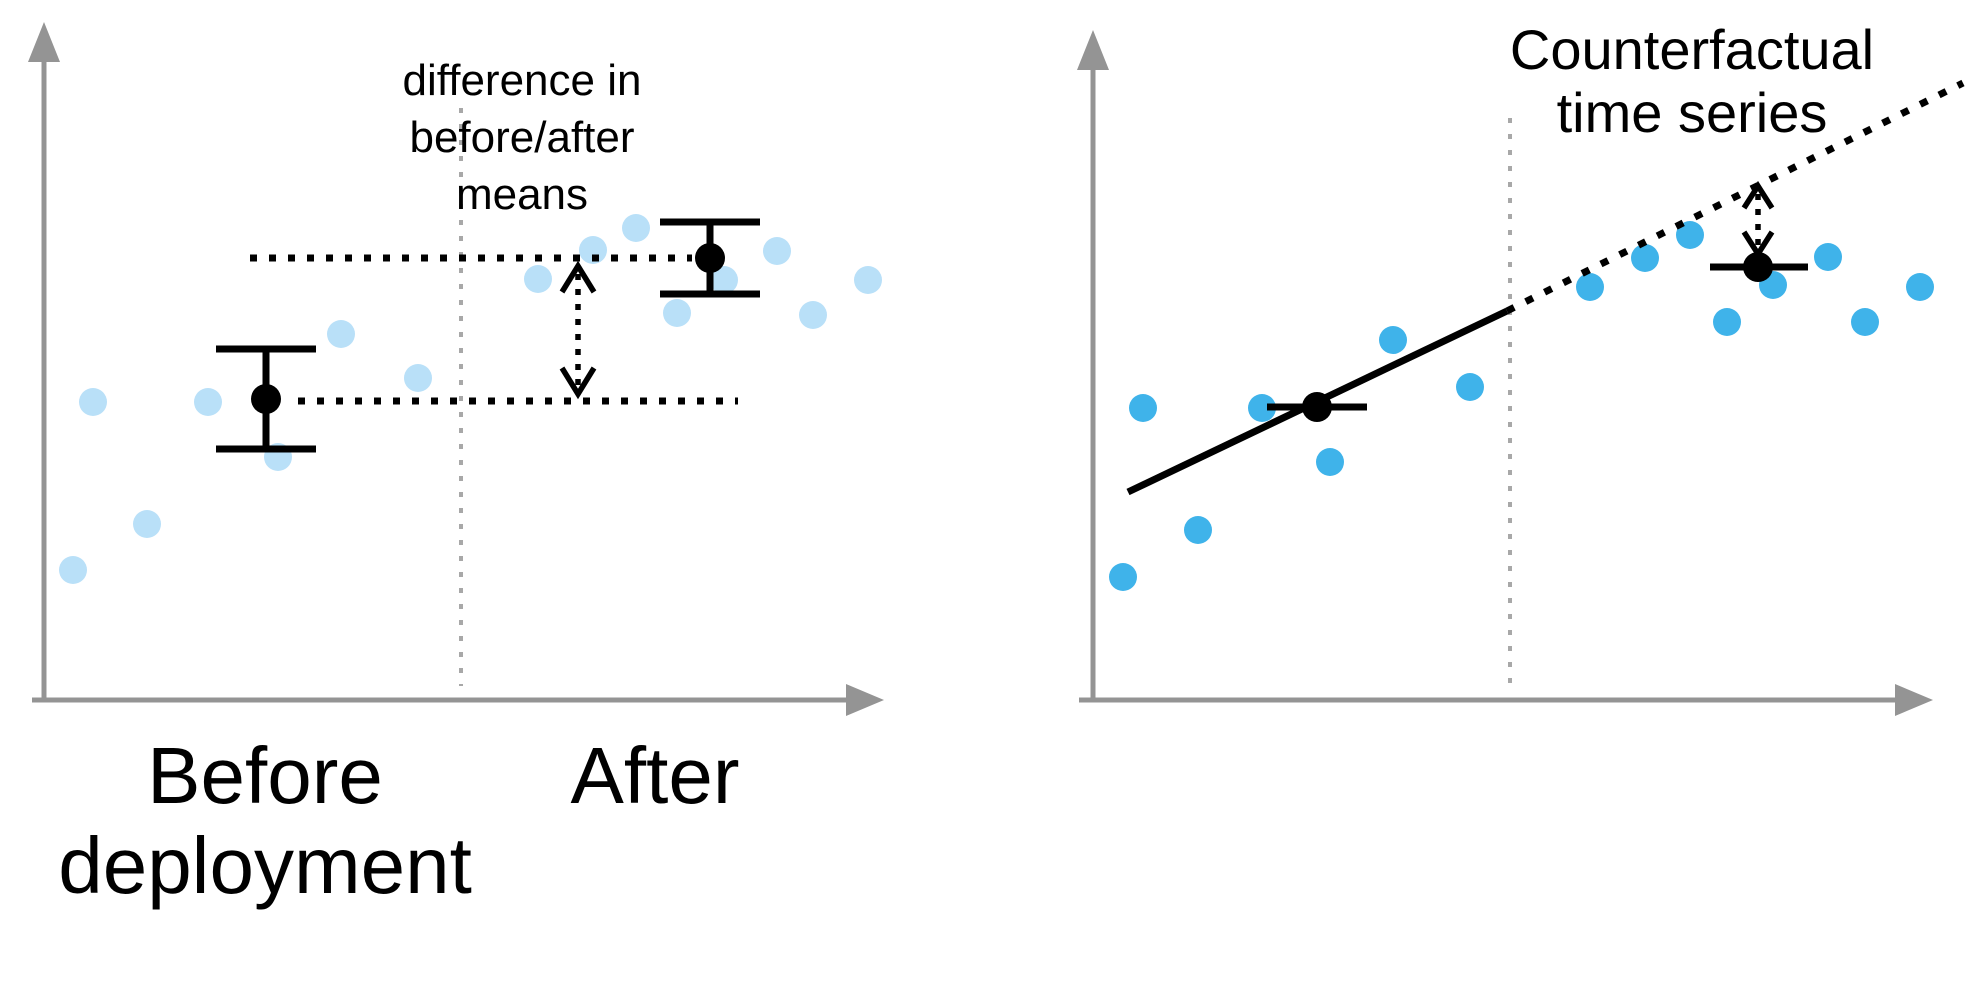  I want to click on x-label-before-deployment: Before deployment, so click(265, 820).